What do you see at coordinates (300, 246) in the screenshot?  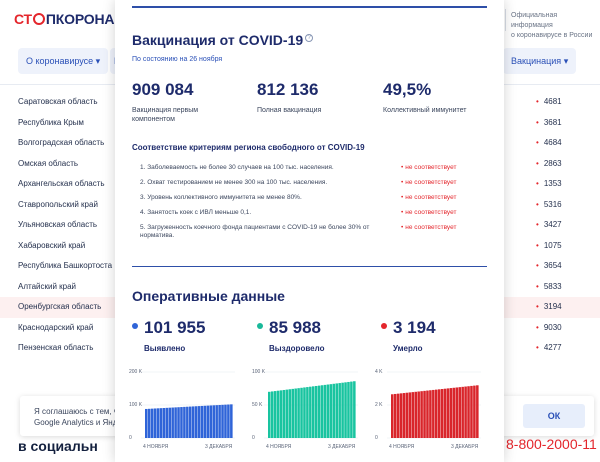 I see `region-row: Хабаровский край 1075` at bounding box center [300, 246].